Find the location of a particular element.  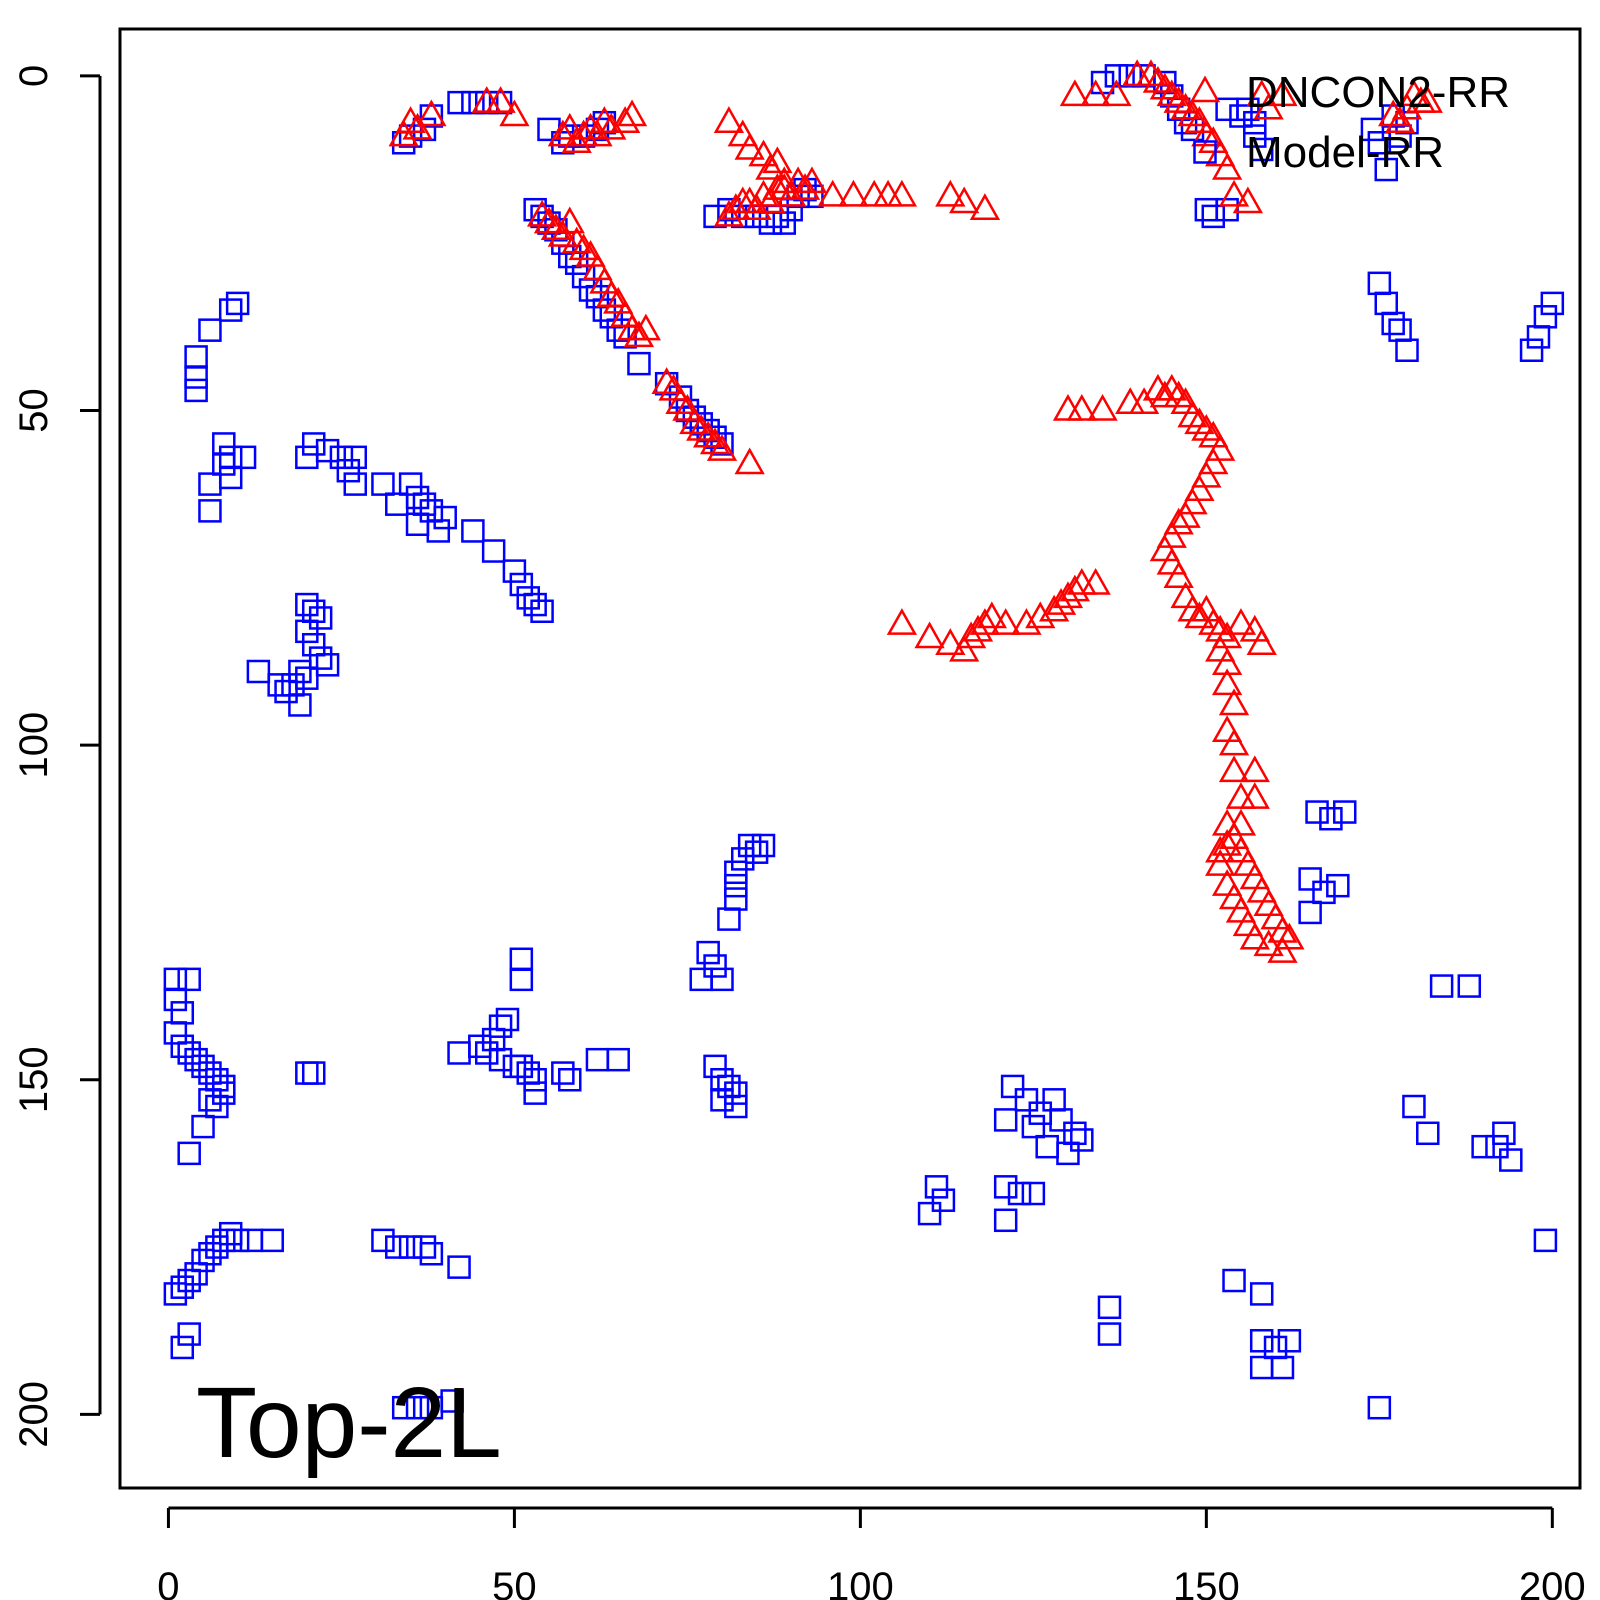

y-tick-label: 50 is located at coordinates (34, 410).